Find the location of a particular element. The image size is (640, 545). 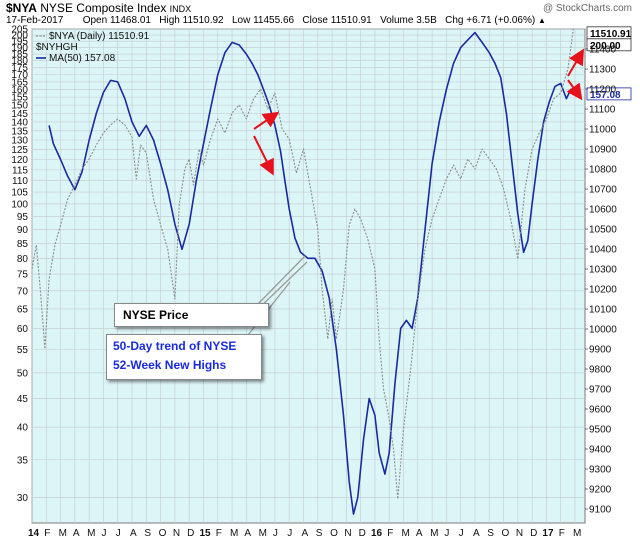

right-tick-label: 10000 is located at coordinates (603, 330).